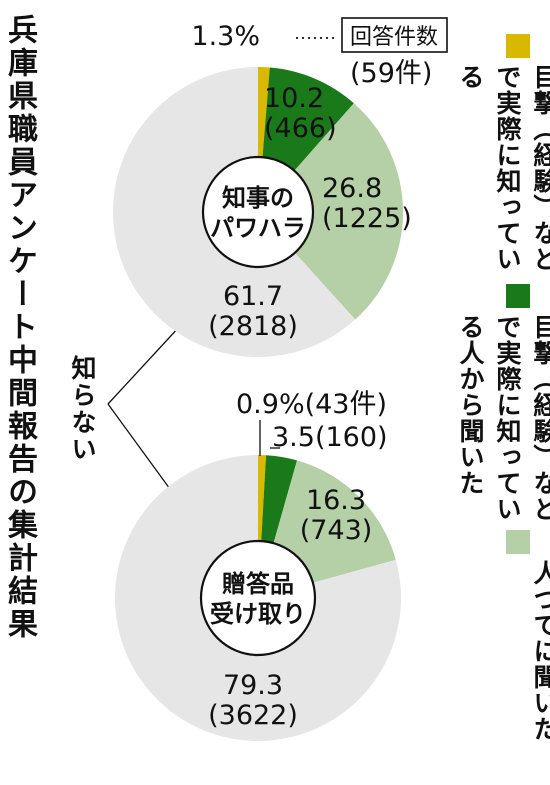 Image resolution: width=550 pixels, height=785 pixels. I want to click on pie-title: 受け取り, so click(258, 614).